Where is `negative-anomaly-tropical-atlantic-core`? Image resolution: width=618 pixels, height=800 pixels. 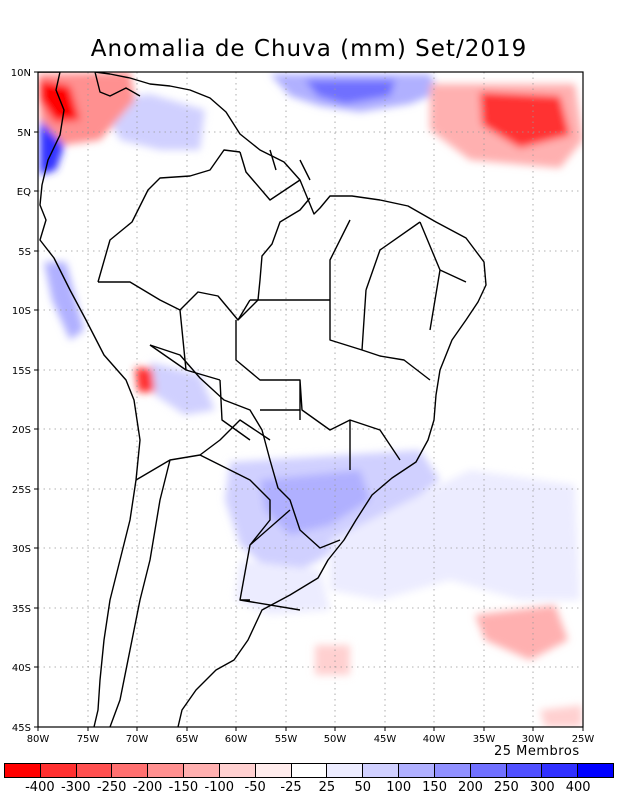 negative-anomaly-tropical-atlantic-core is located at coordinates (525, 120).